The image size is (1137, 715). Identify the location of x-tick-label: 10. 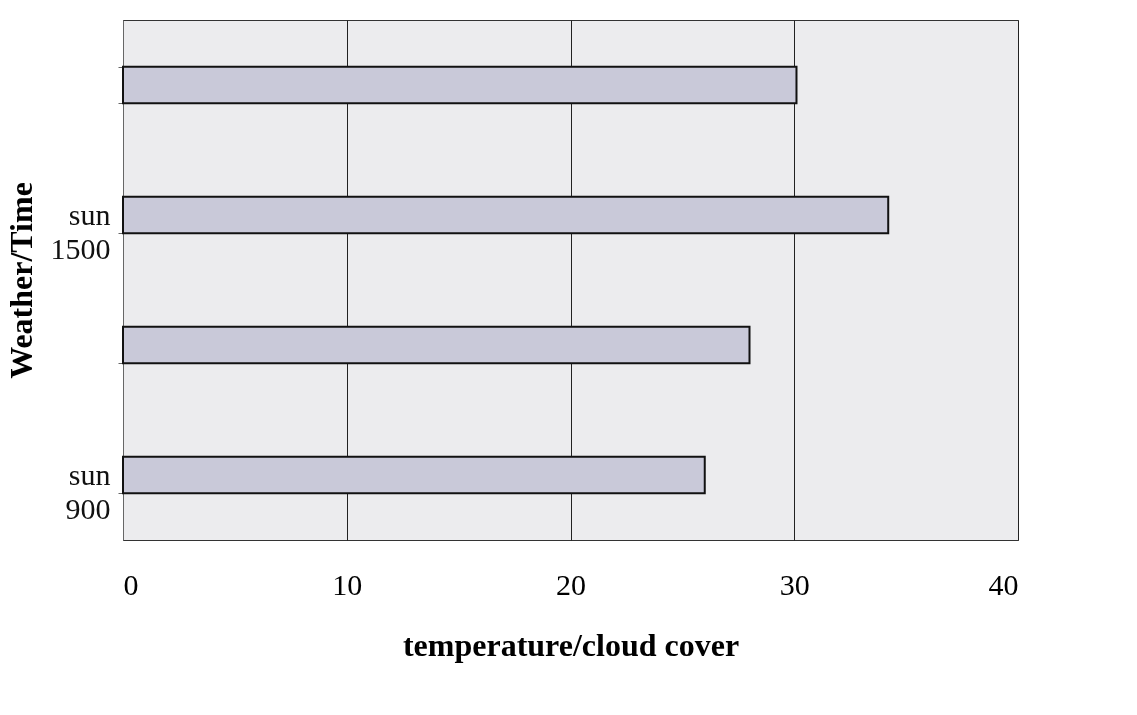
(347, 584).